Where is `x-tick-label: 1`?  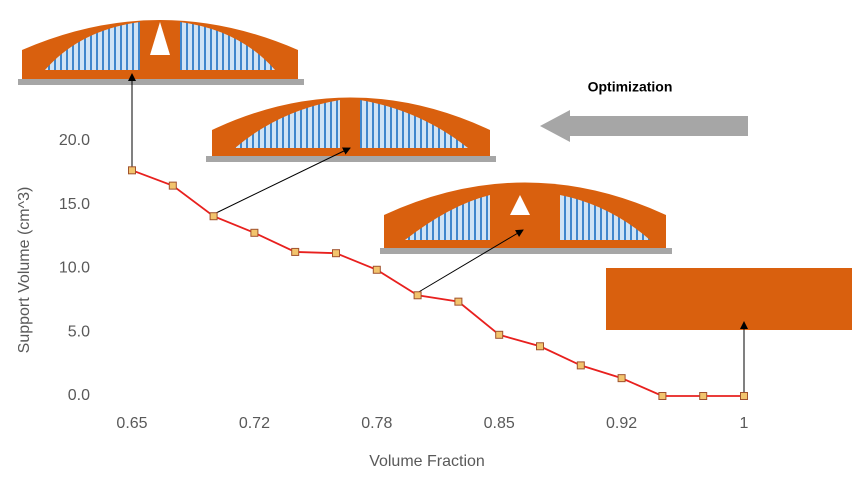 x-tick-label: 1 is located at coordinates (744, 423).